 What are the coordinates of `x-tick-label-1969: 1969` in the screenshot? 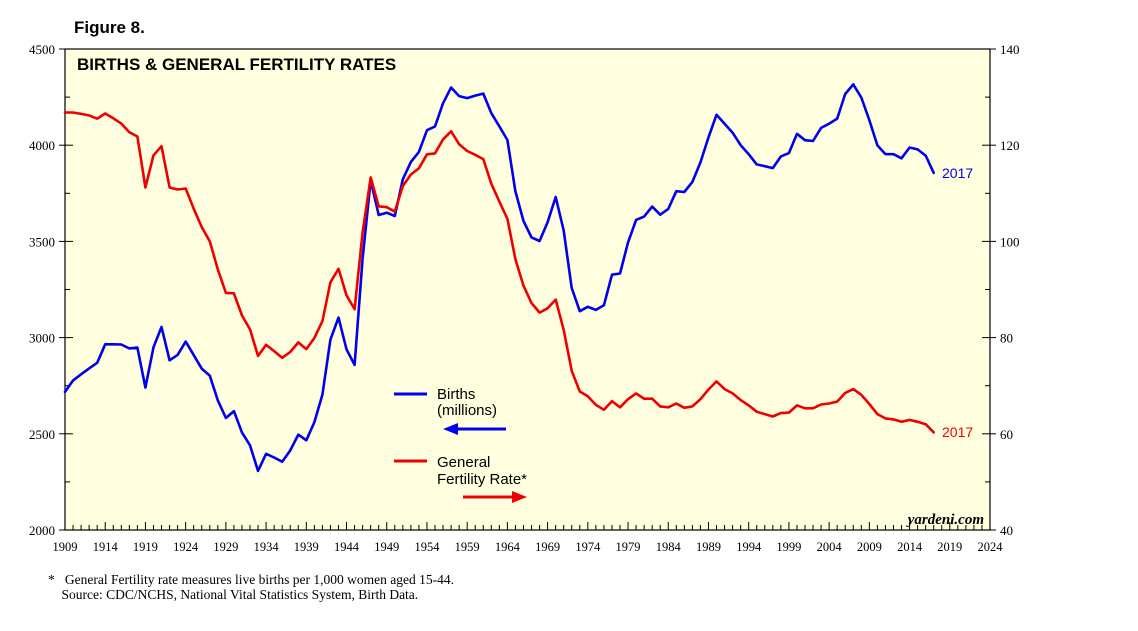 It's located at (547, 547).